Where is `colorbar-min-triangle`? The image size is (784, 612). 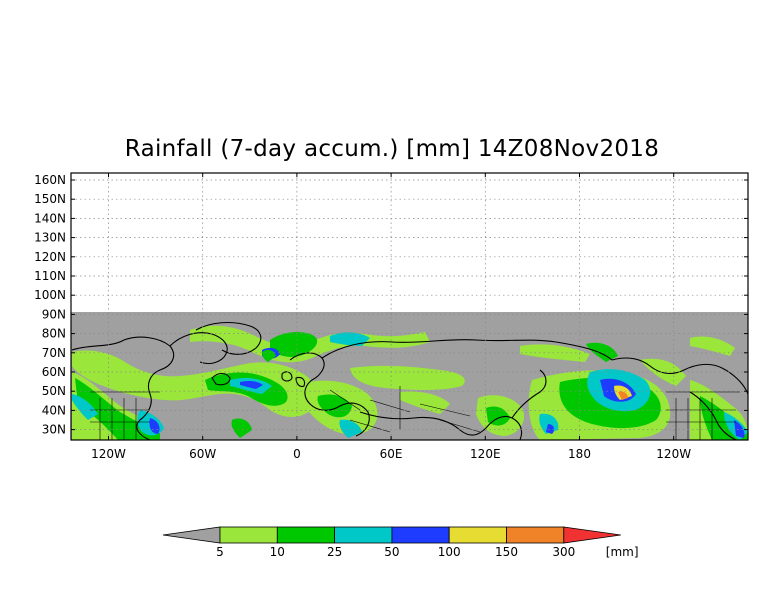
colorbar-min-triangle is located at coordinates (191, 535).